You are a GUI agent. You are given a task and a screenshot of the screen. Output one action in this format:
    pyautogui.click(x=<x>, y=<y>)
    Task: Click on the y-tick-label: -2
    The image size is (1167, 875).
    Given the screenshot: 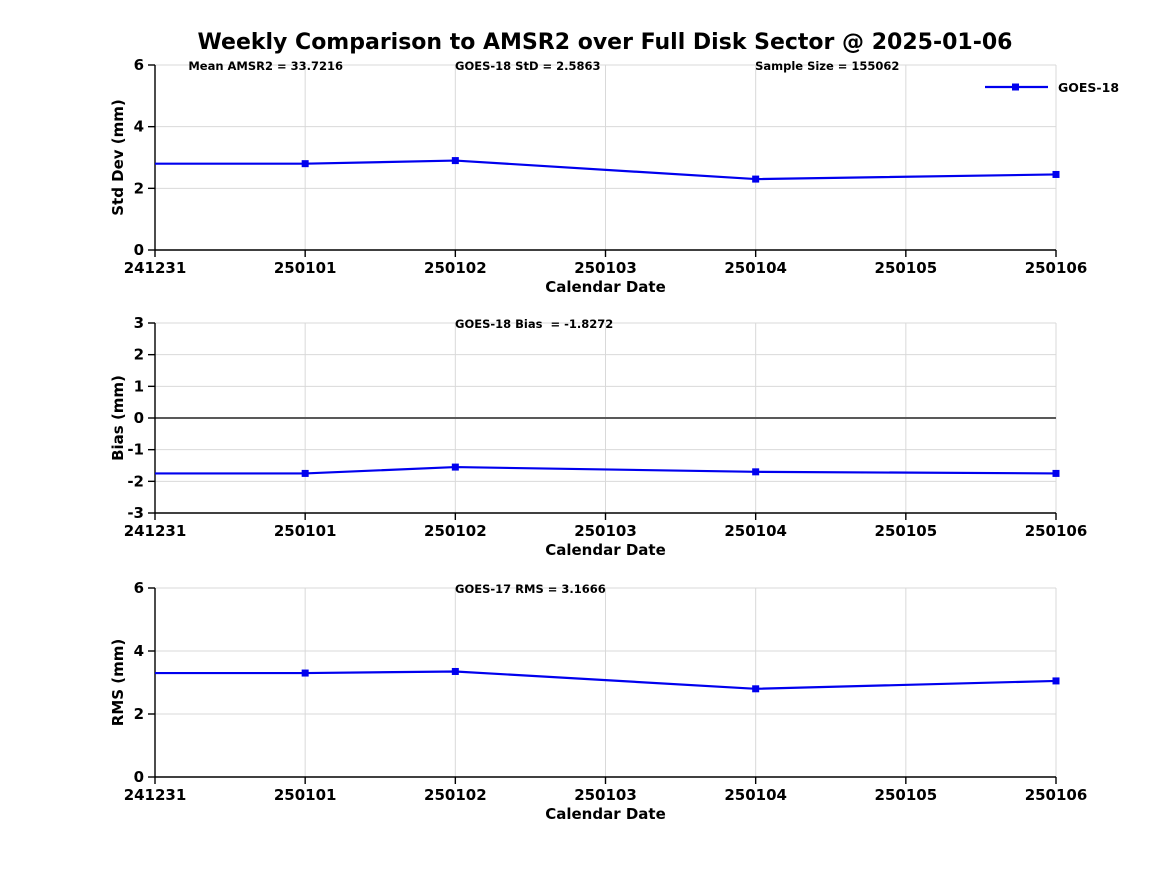 What is the action you would take?
    pyautogui.click(x=135, y=481)
    